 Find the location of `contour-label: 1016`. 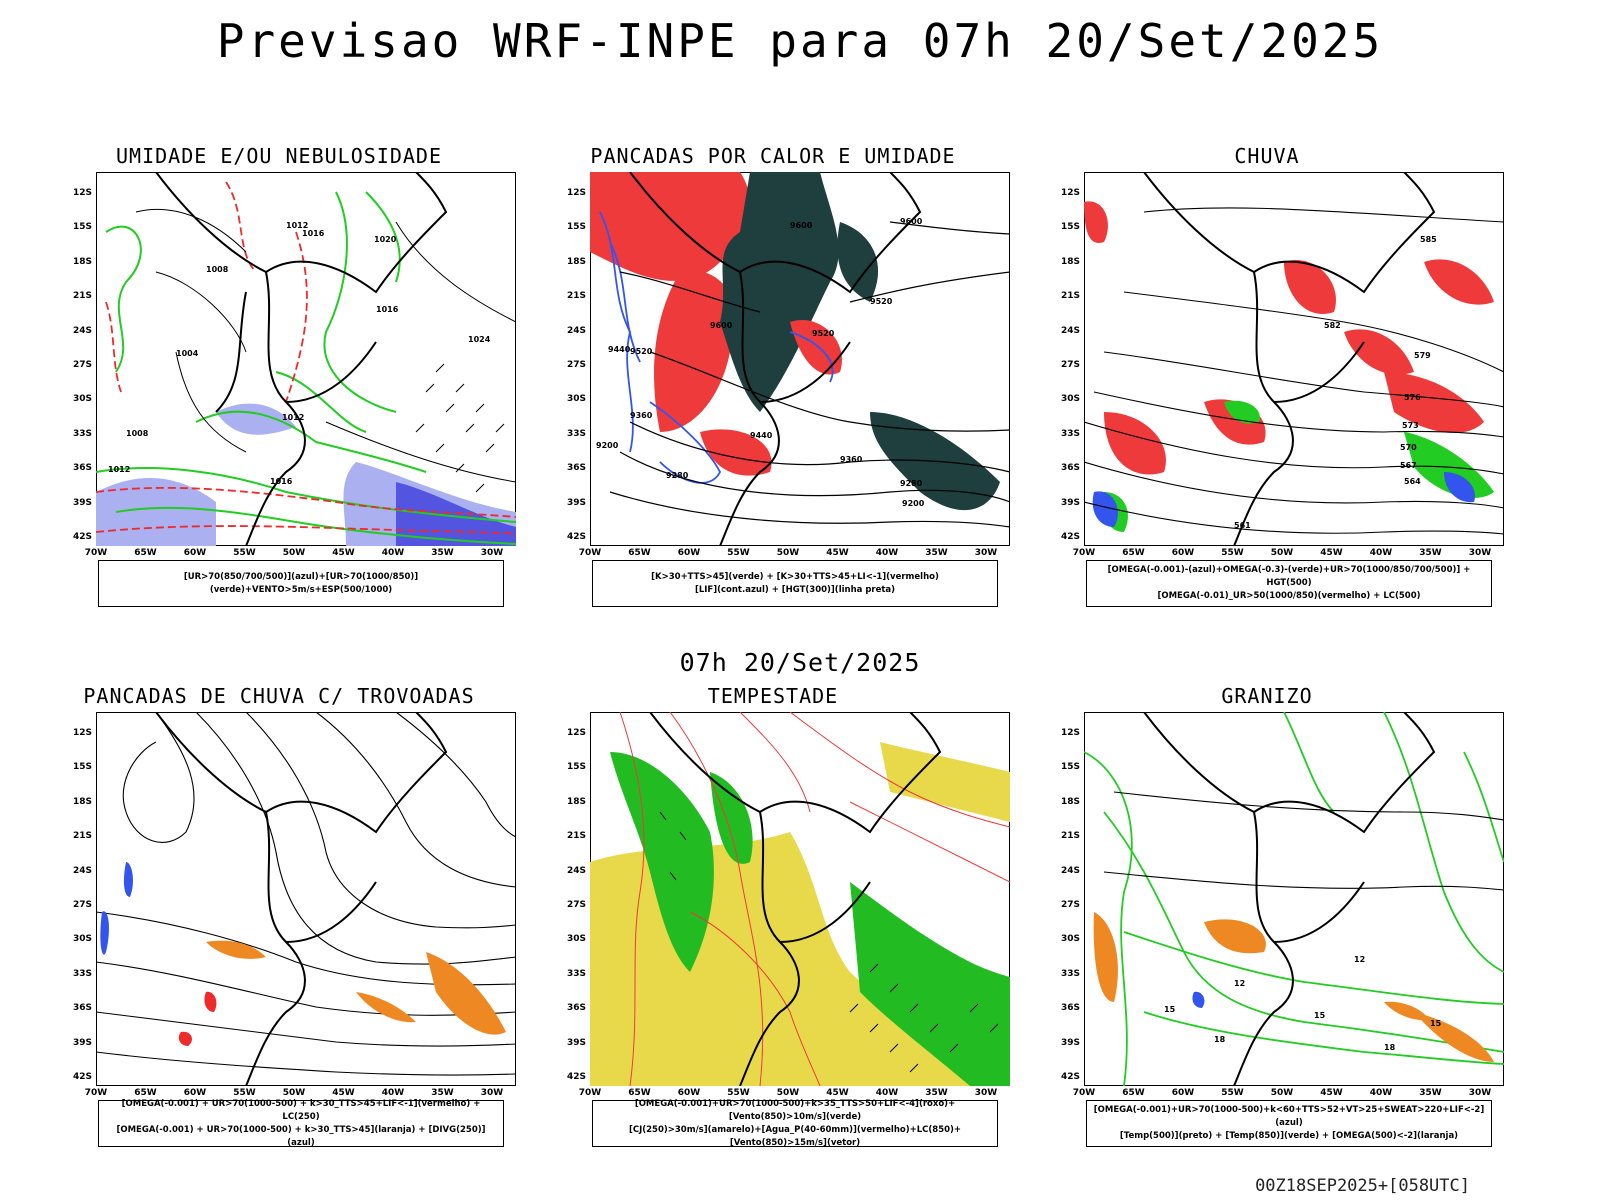

contour-label: 1016 is located at coordinates (281, 481).